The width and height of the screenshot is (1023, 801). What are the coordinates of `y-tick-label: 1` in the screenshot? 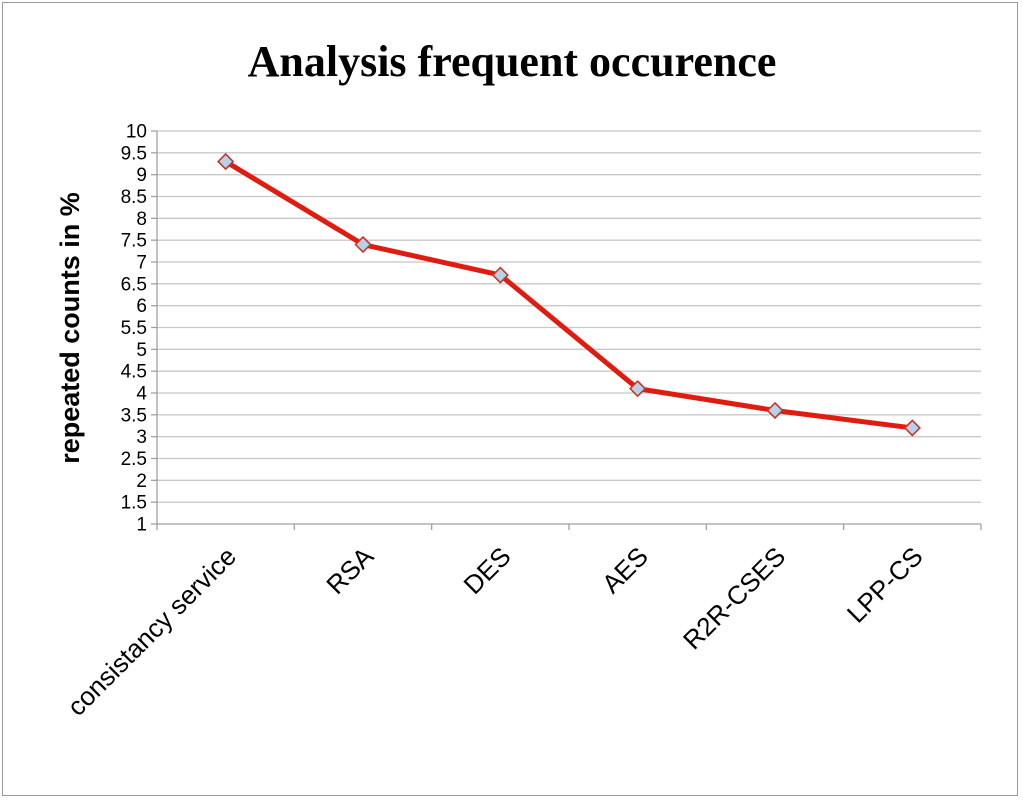 It's located at (141, 525).